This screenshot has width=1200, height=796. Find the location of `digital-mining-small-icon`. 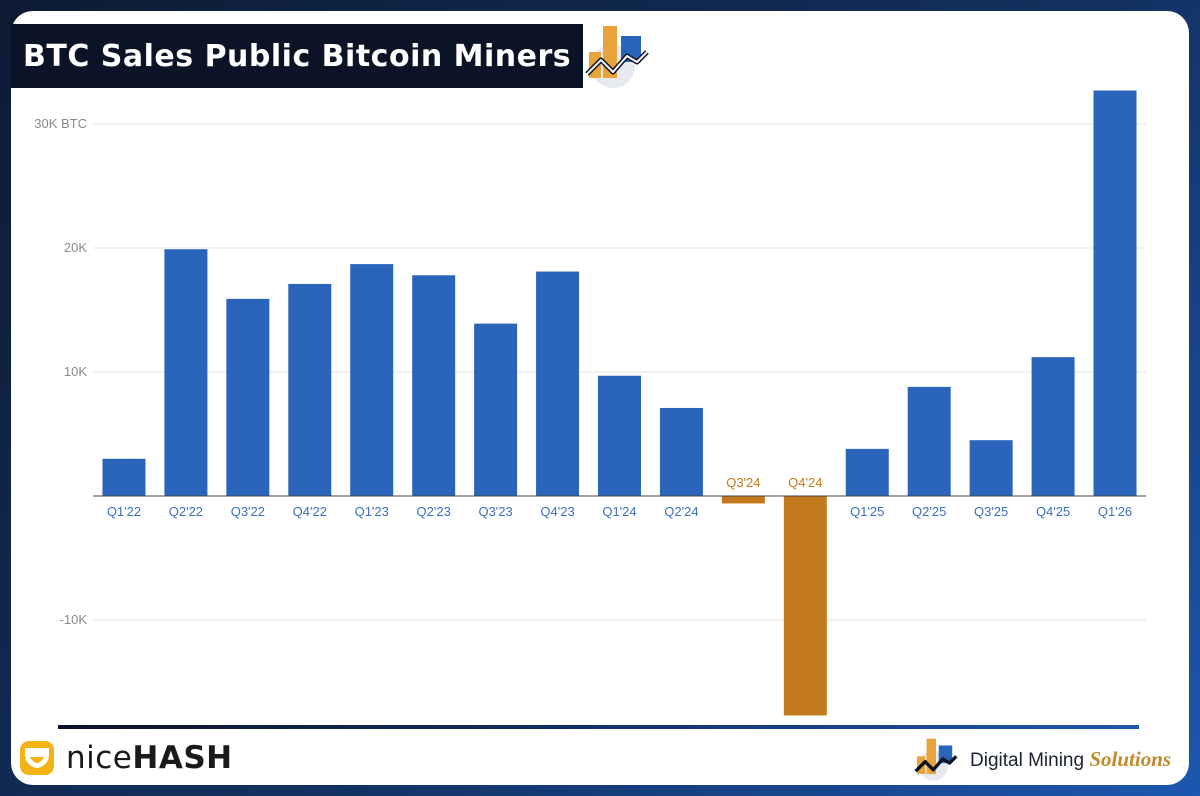

digital-mining-small-icon is located at coordinates (936, 759).